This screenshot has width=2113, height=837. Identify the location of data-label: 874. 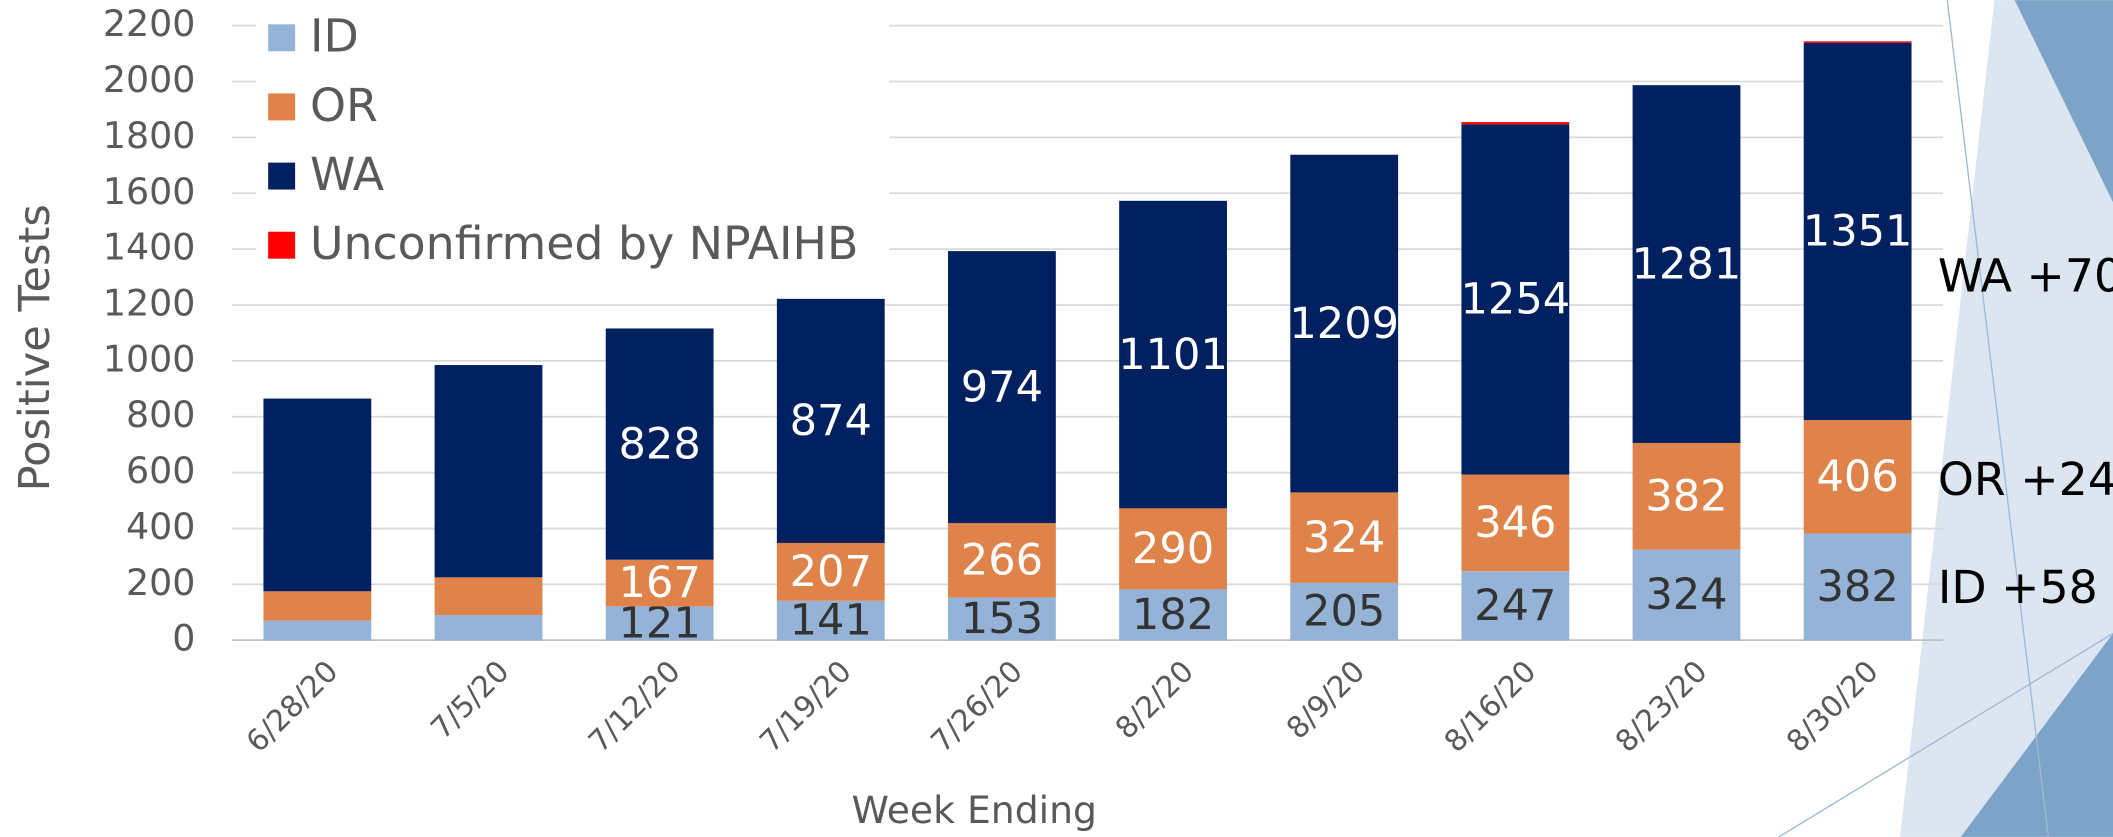
(831, 421).